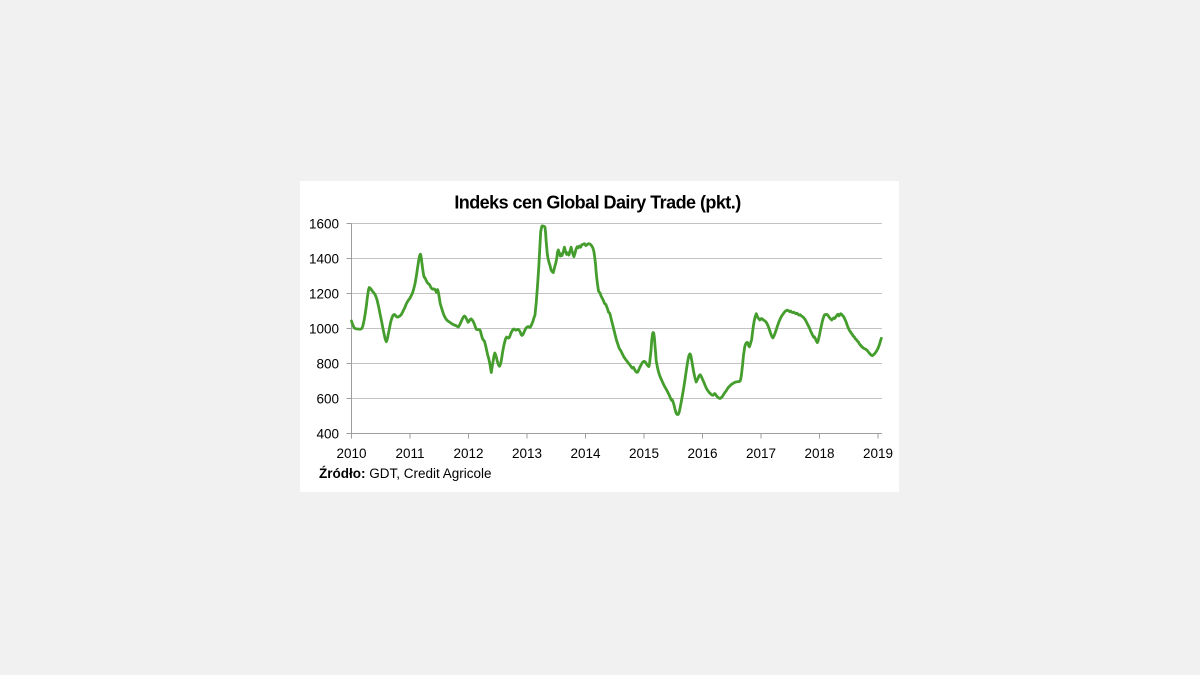 This screenshot has width=1200, height=675. Describe the element at coordinates (409, 453) in the screenshot. I see `svg-text: 2011` at that location.